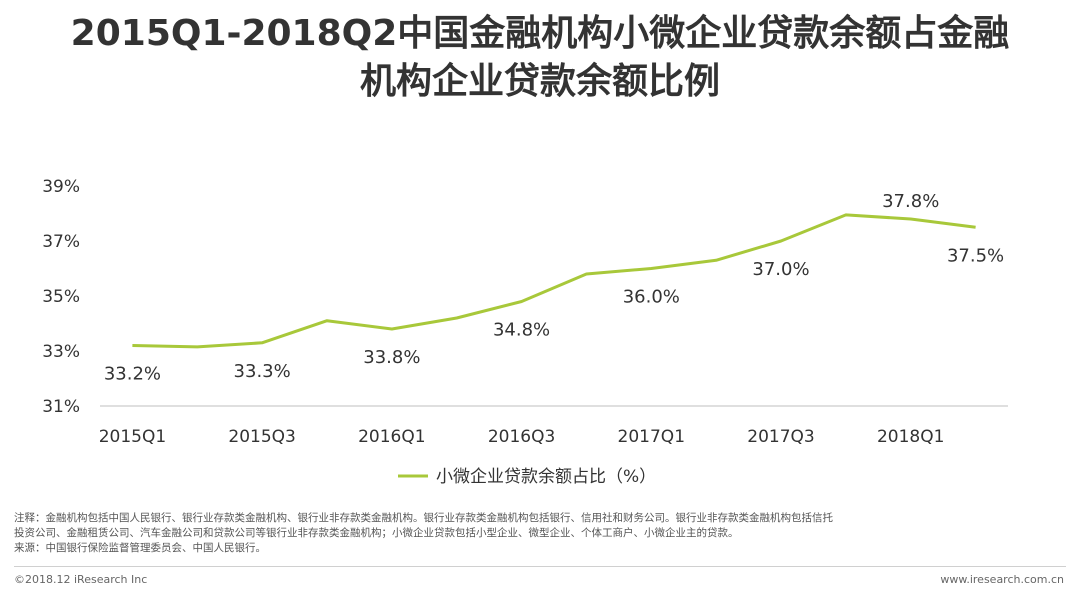 Image resolution: width=1080 pixels, height=598 pixels. I want to click on y-tick-label: 35%, so click(61, 297).